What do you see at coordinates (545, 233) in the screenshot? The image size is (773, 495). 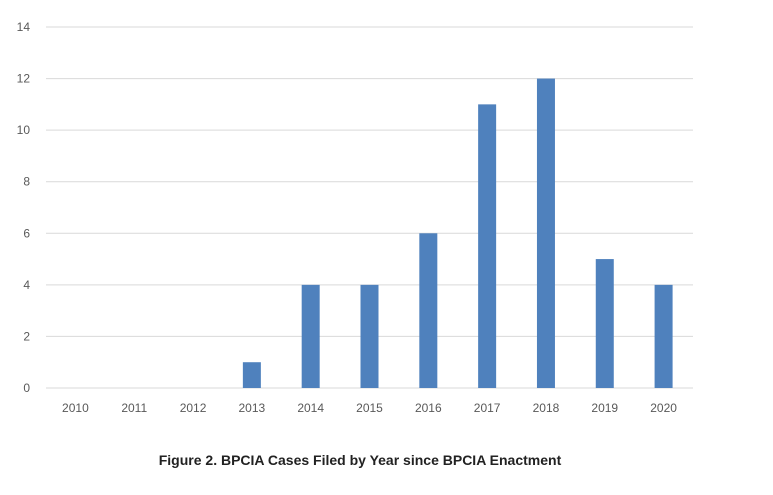 I see `bar-2018` at bounding box center [545, 233].